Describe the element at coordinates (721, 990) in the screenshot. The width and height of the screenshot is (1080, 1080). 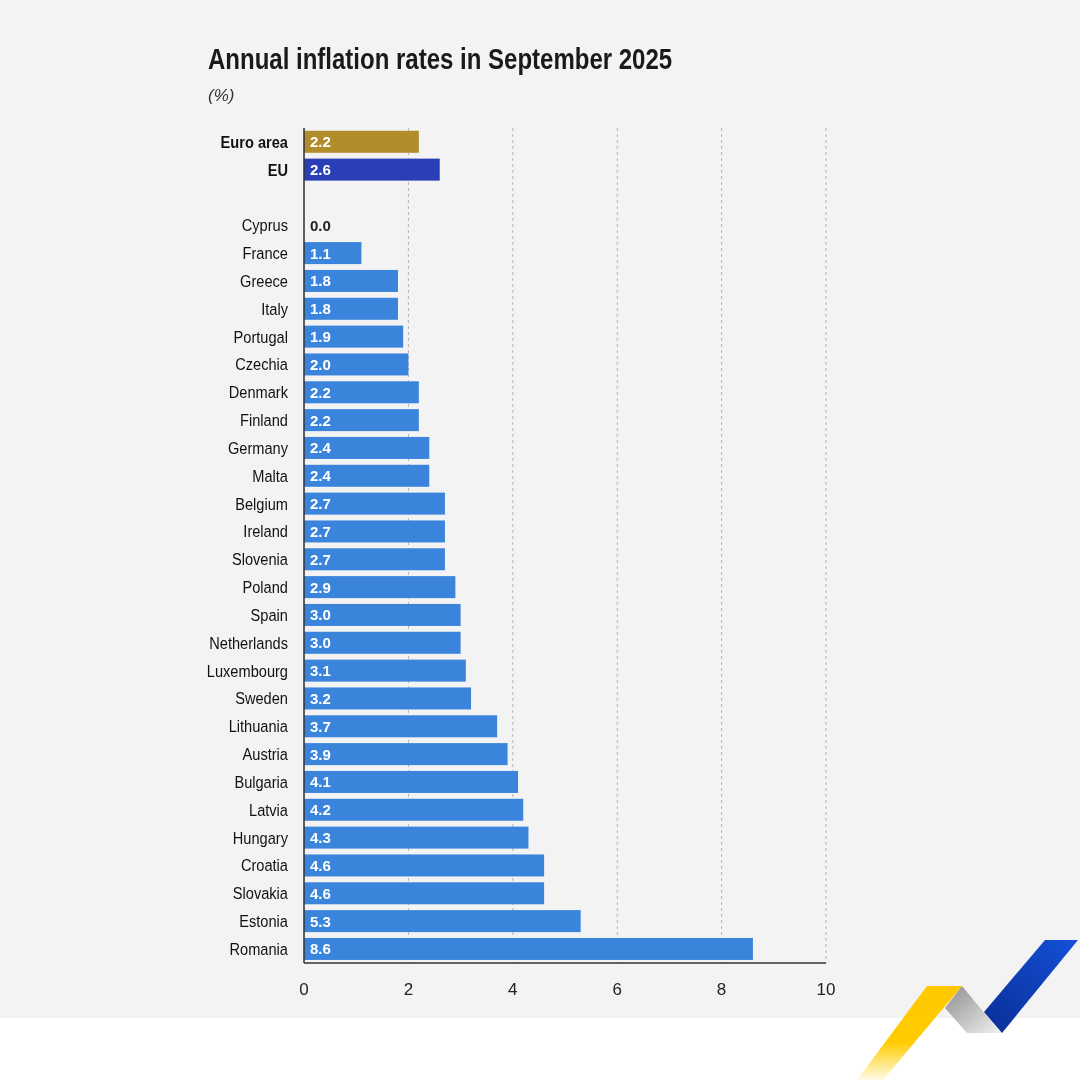
I see `x-tick-label: 8` at that location.